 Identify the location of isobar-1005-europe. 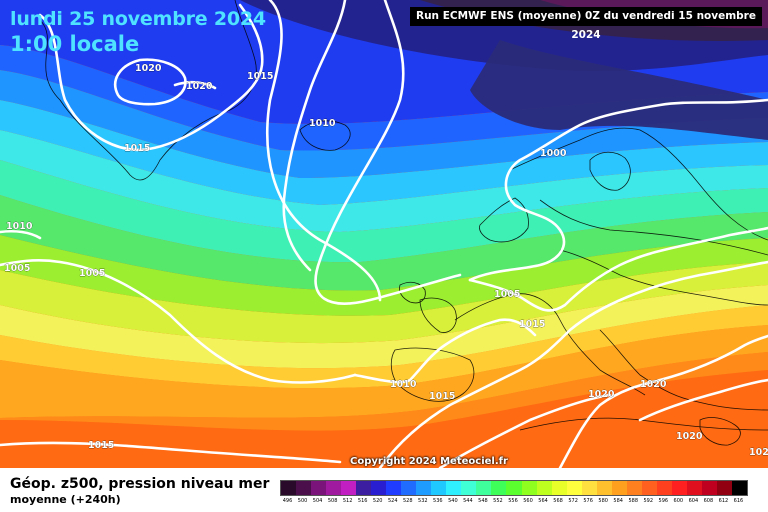
(618, 269).